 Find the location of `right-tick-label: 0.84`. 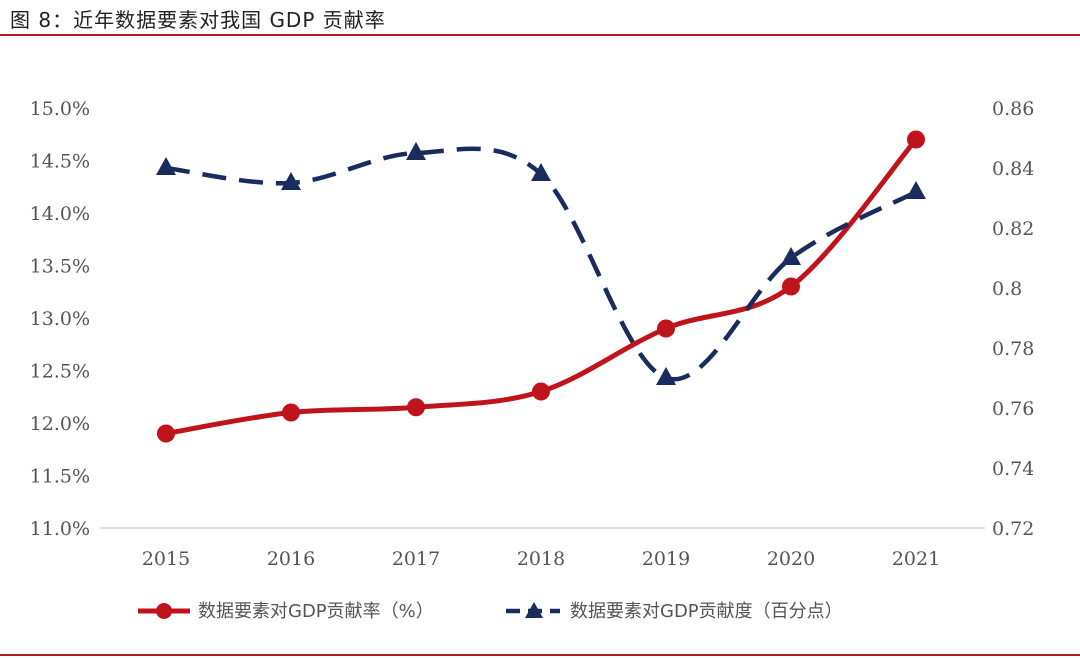

right-tick-label: 0.84 is located at coordinates (1013, 169).